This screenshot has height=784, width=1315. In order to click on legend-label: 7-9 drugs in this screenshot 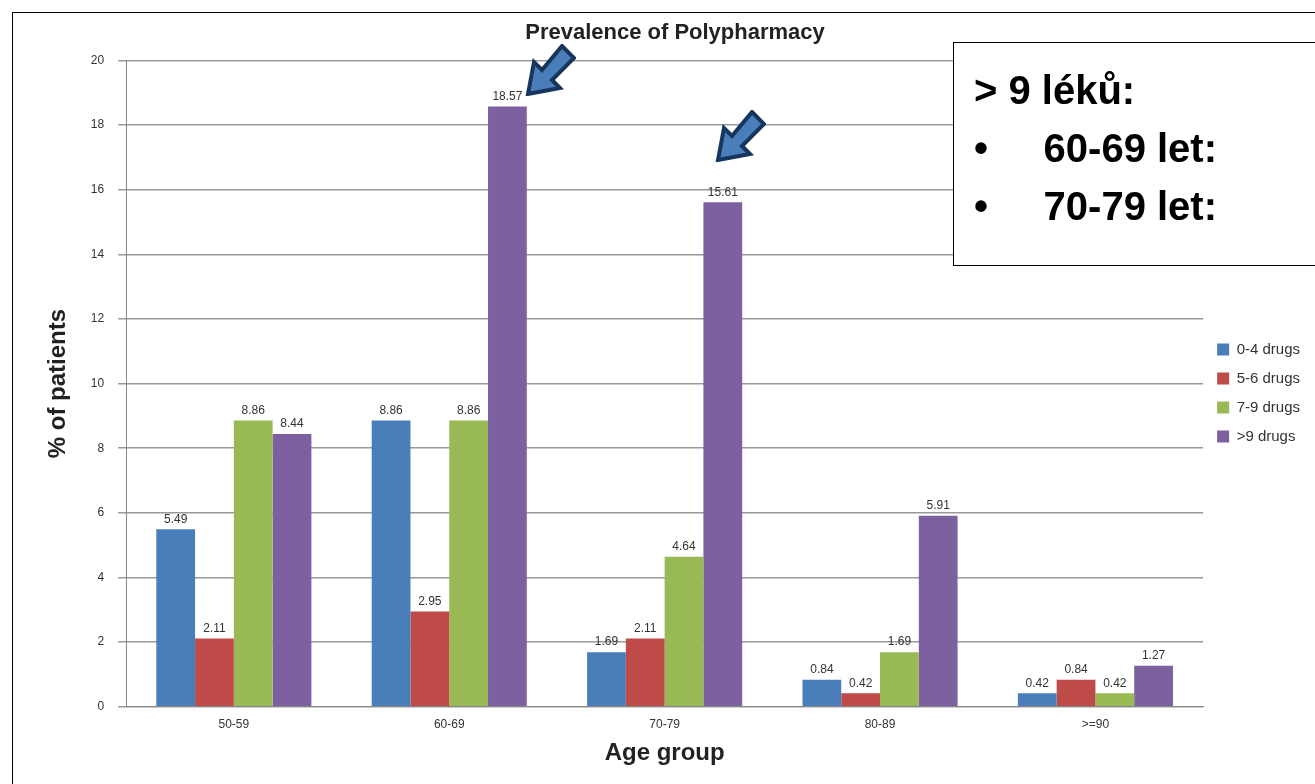, I will do `click(1268, 406)`.